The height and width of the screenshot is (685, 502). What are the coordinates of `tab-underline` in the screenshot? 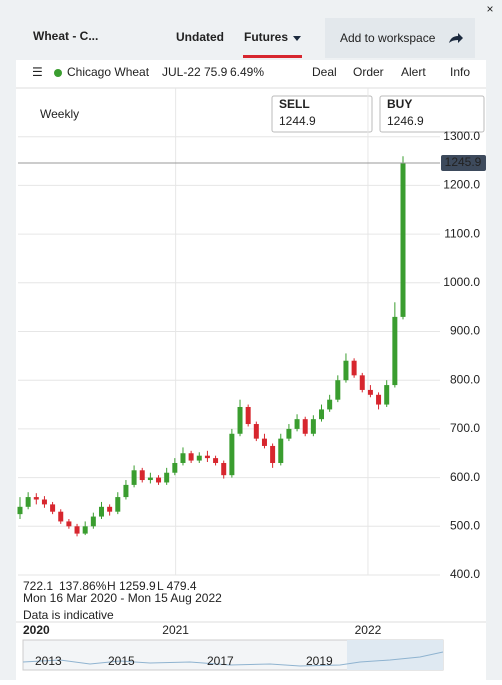 It's located at (272, 56).